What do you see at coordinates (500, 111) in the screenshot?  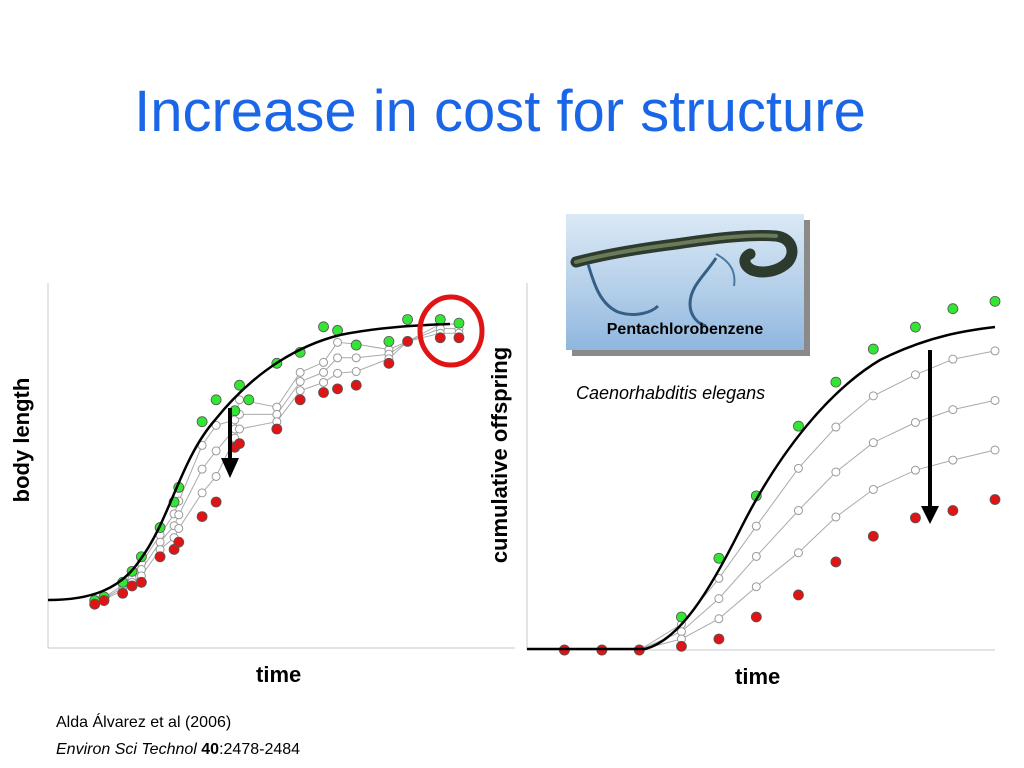 I see `slide-title: Increase in cost for structure` at bounding box center [500, 111].